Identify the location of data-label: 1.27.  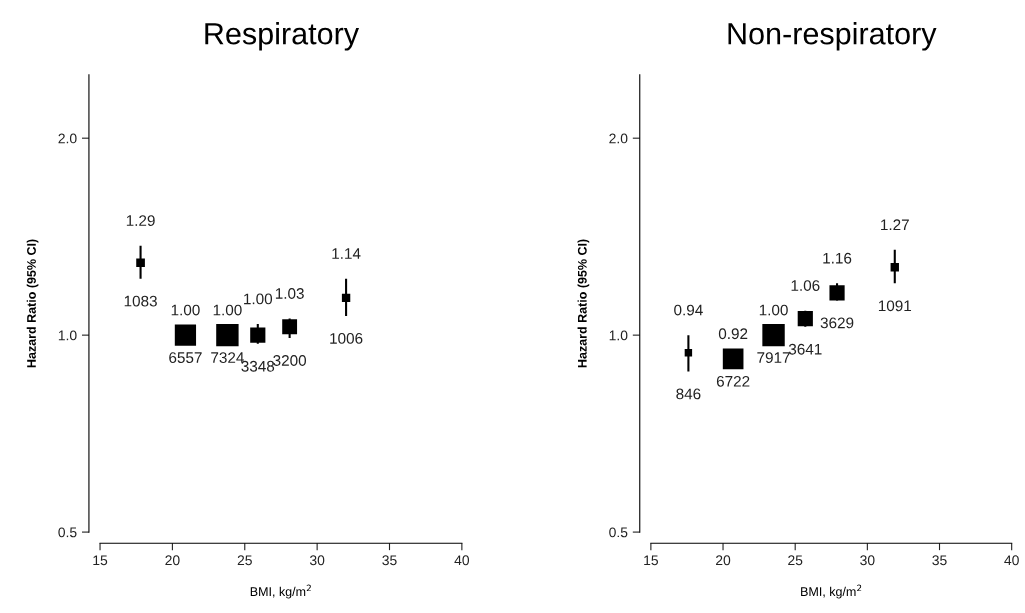
(895, 225).